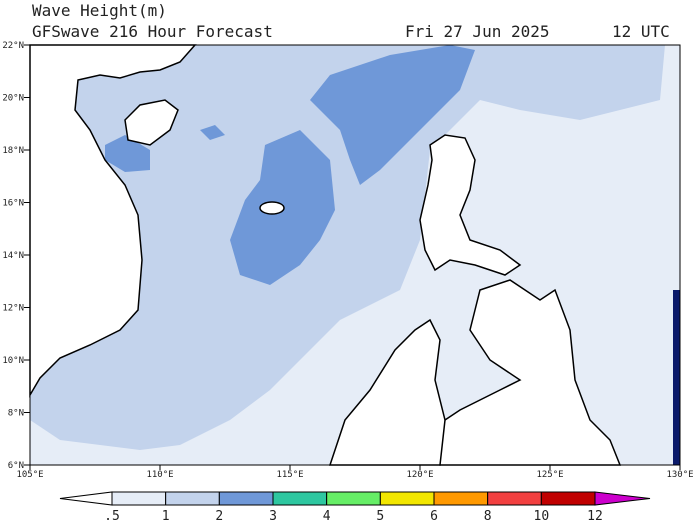 This screenshot has height=525, width=700. What do you see at coordinates (488, 516) in the screenshot?
I see `colorbar-label: 8` at bounding box center [488, 516].